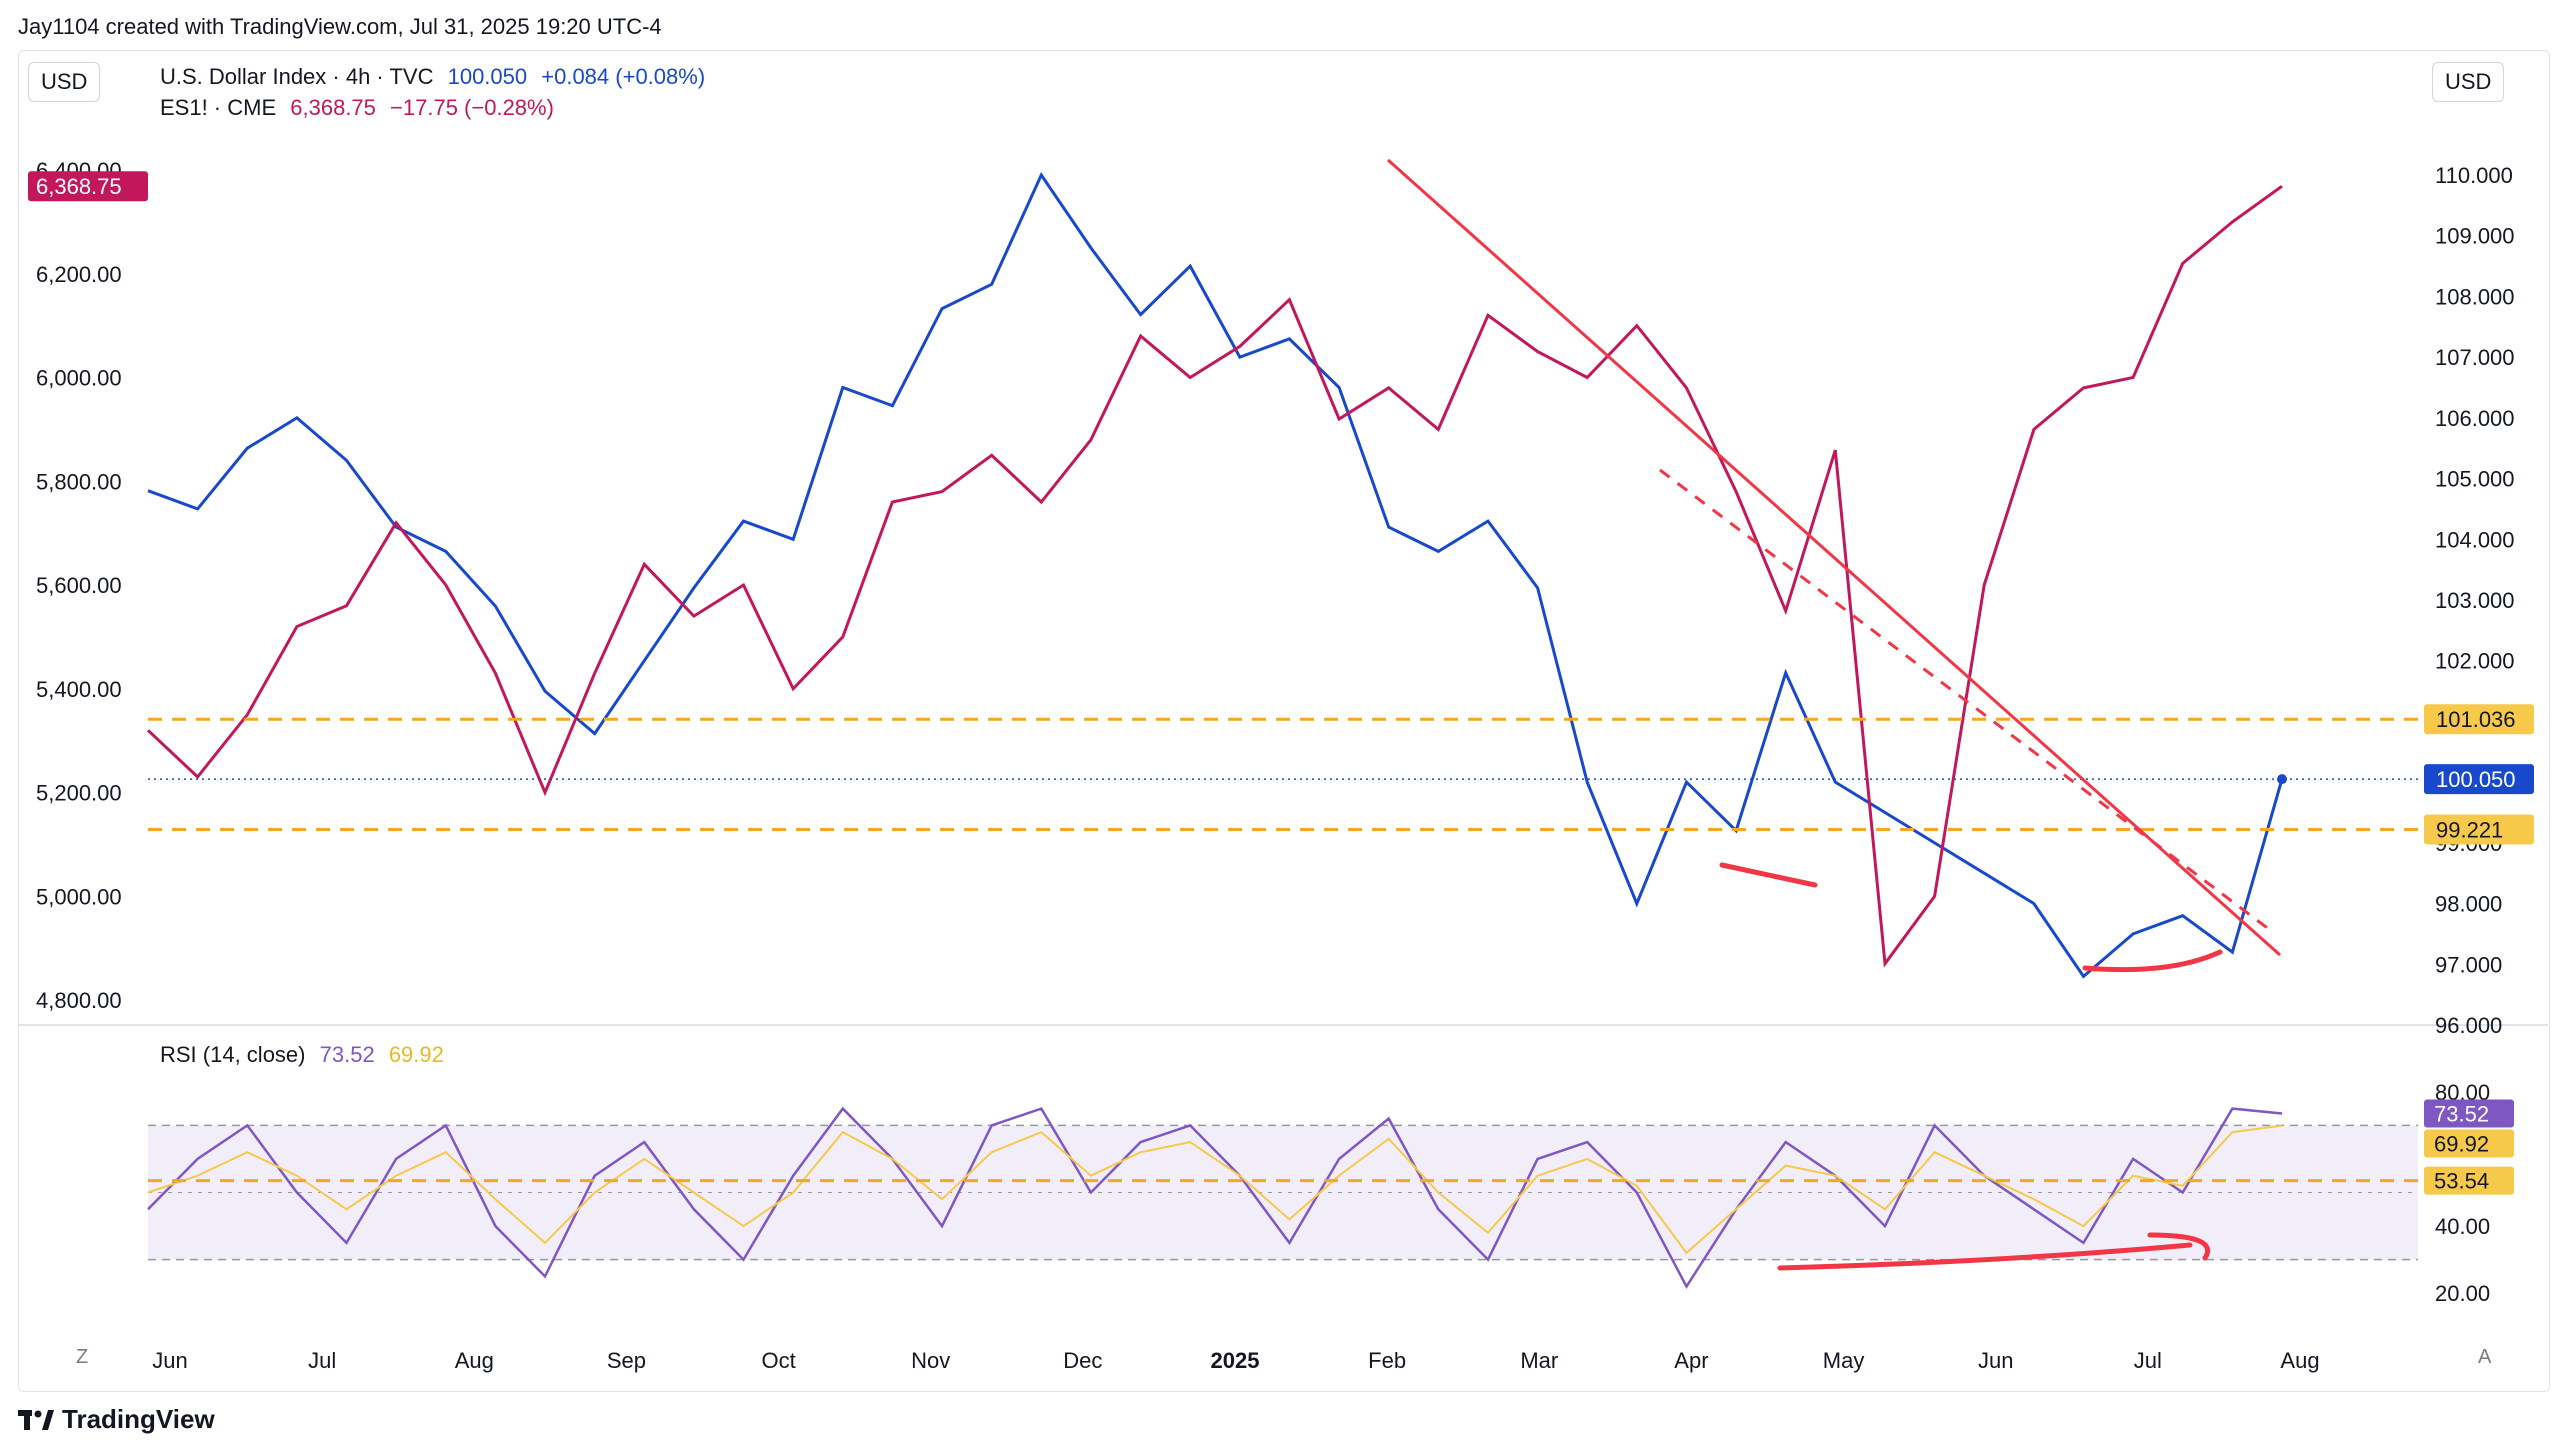 Image resolution: width=2560 pixels, height=1446 pixels. What do you see at coordinates (416, 1054) in the screenshot?
I see `legend-rsi-ma: 69.92` at bounding box center [416, 1054].